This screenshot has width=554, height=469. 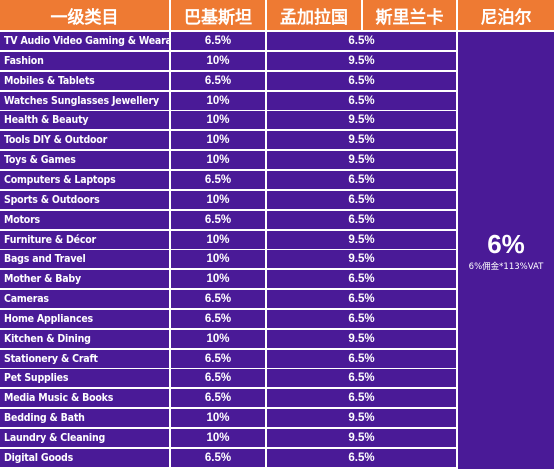 I want to click on category-cell: Mother & Baby, so click(x=84, y=279).